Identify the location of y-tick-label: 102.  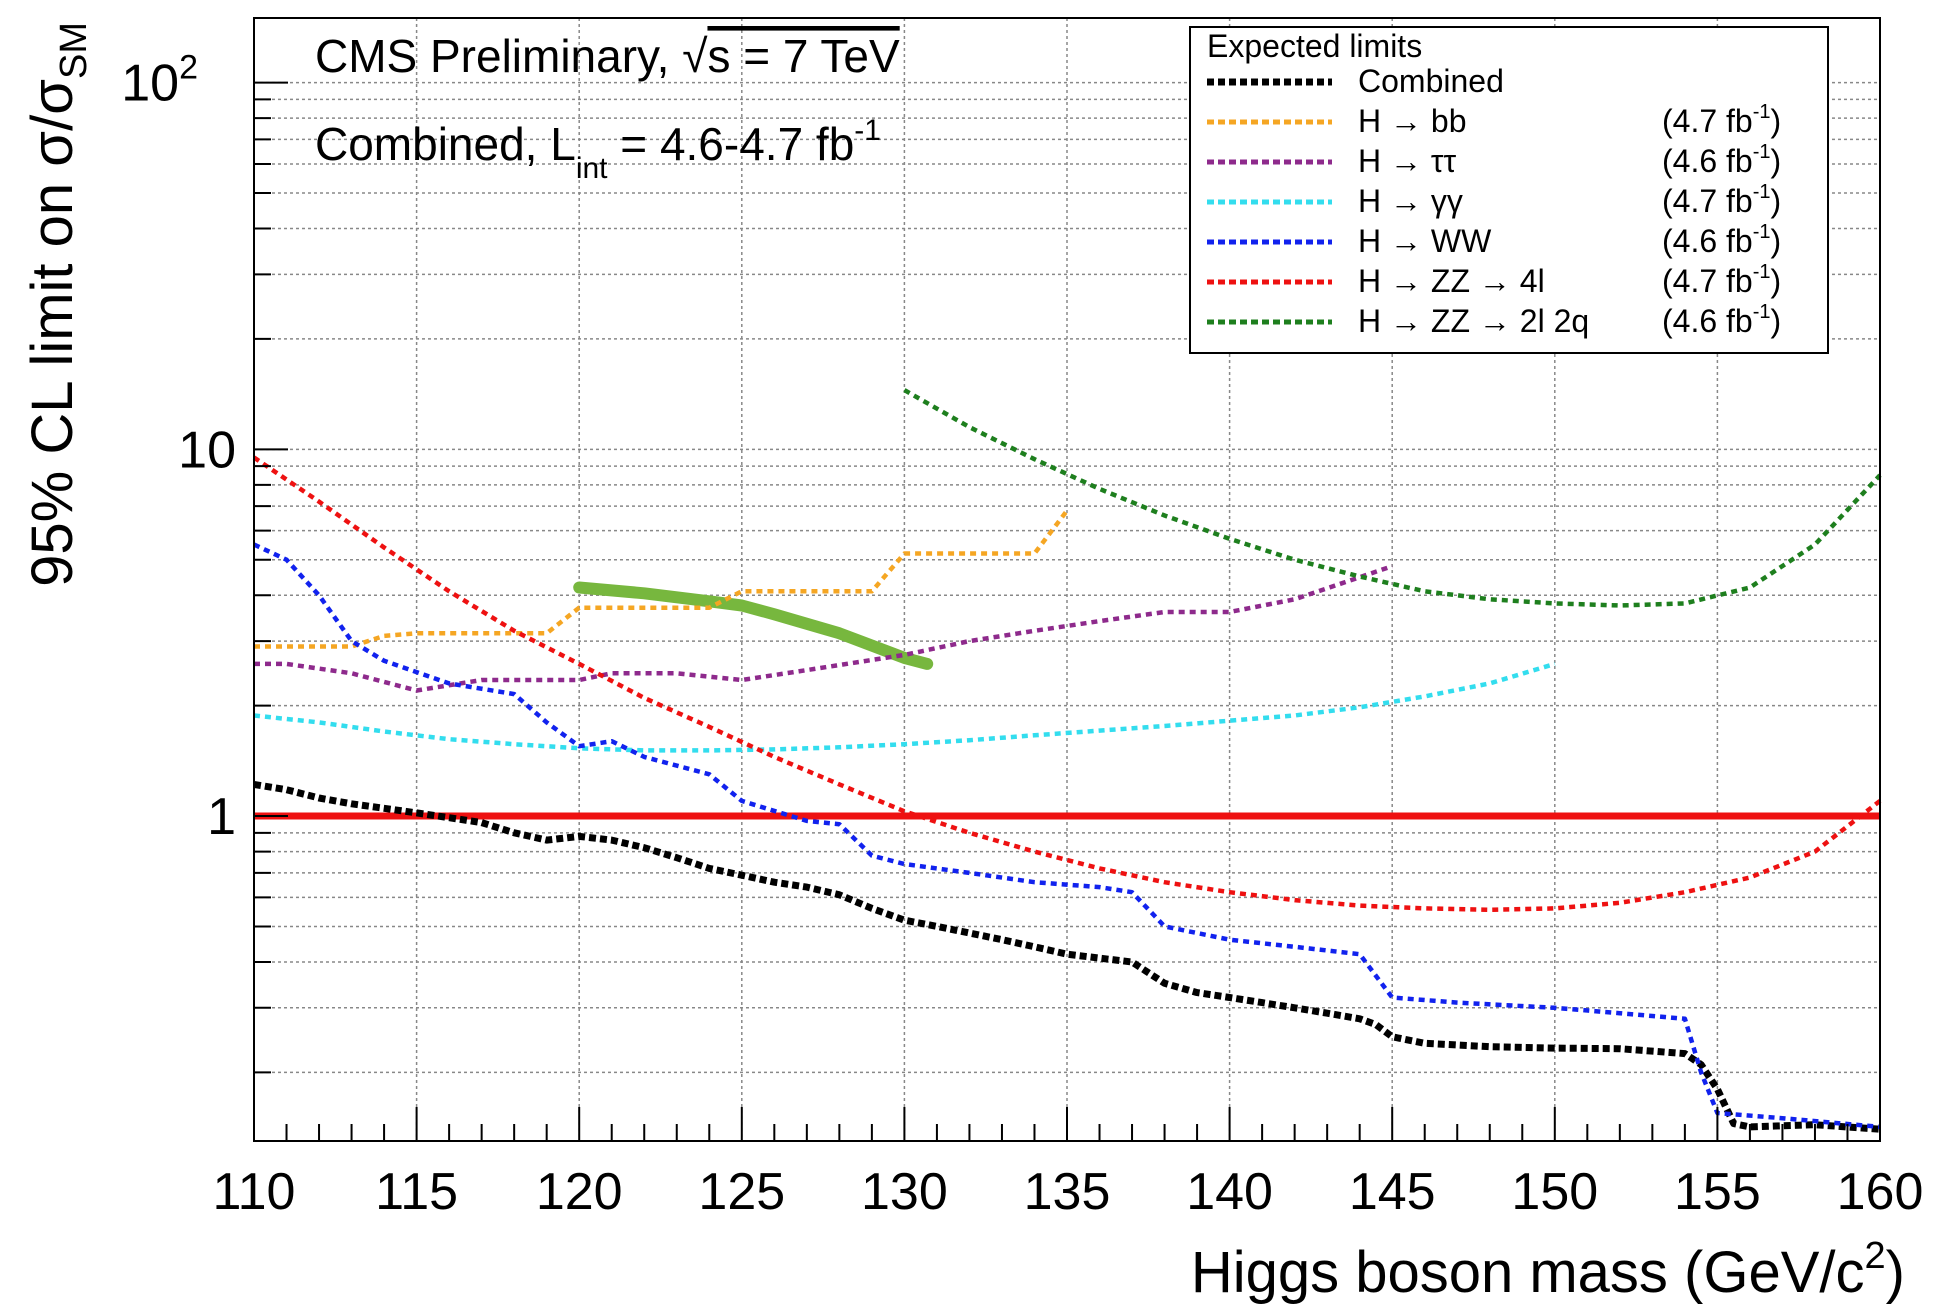
(159, 81).